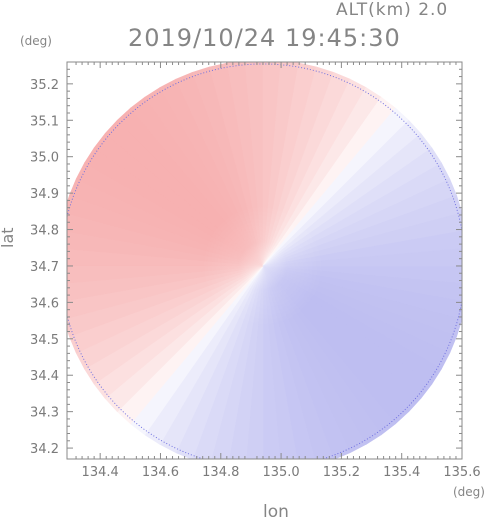  I want to click on x-tick-label: 135.2, so click(341, 472).